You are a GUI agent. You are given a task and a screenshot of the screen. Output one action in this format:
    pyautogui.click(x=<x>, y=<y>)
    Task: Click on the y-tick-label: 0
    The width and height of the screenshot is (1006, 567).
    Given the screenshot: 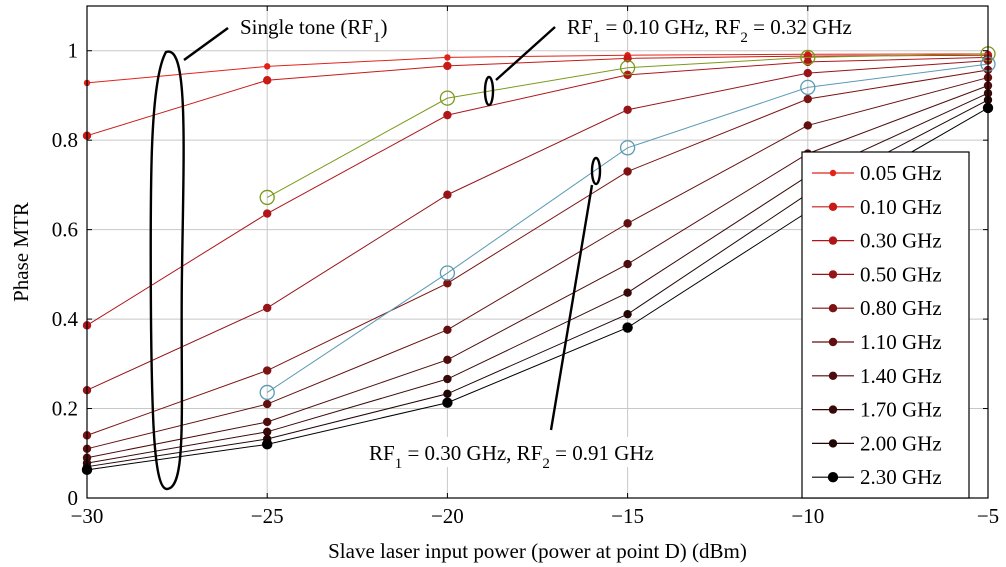 What is the action you would take?
    pyautogui.click(x=73, y=498)
    